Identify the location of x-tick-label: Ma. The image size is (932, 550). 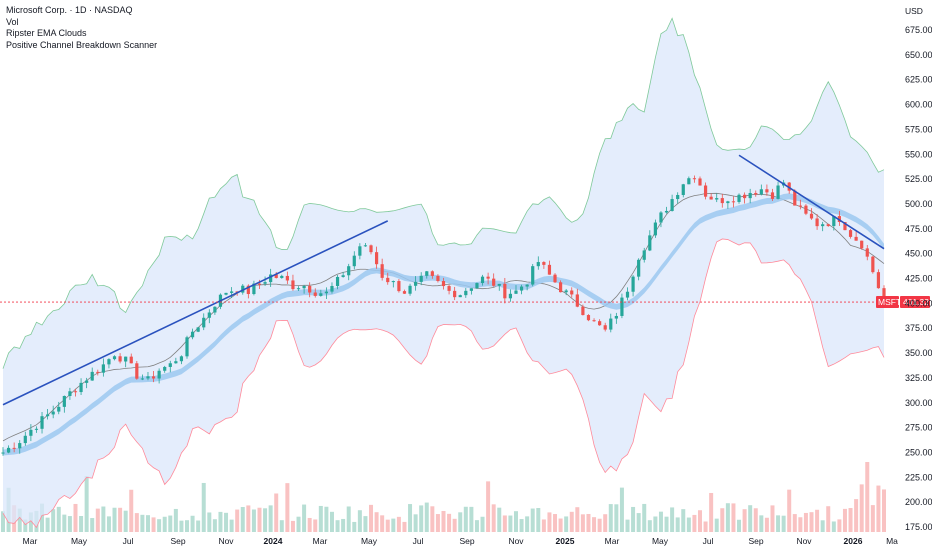
(892, 541).